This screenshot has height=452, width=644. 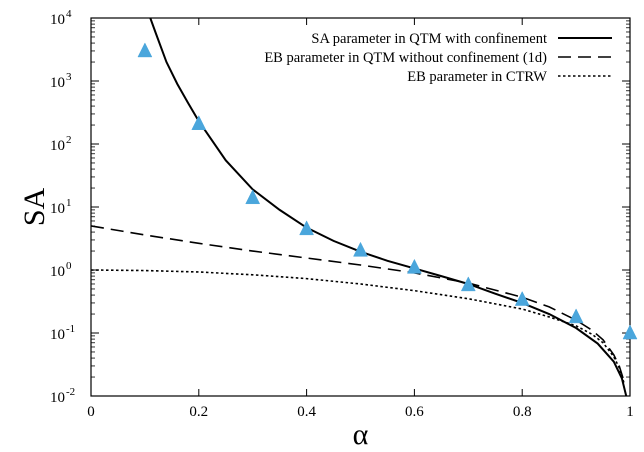 What do you see at coordinates (198, 412) in the screenshot?
I see `x-tick-label: 0.2` at bounding box center [198, 412].